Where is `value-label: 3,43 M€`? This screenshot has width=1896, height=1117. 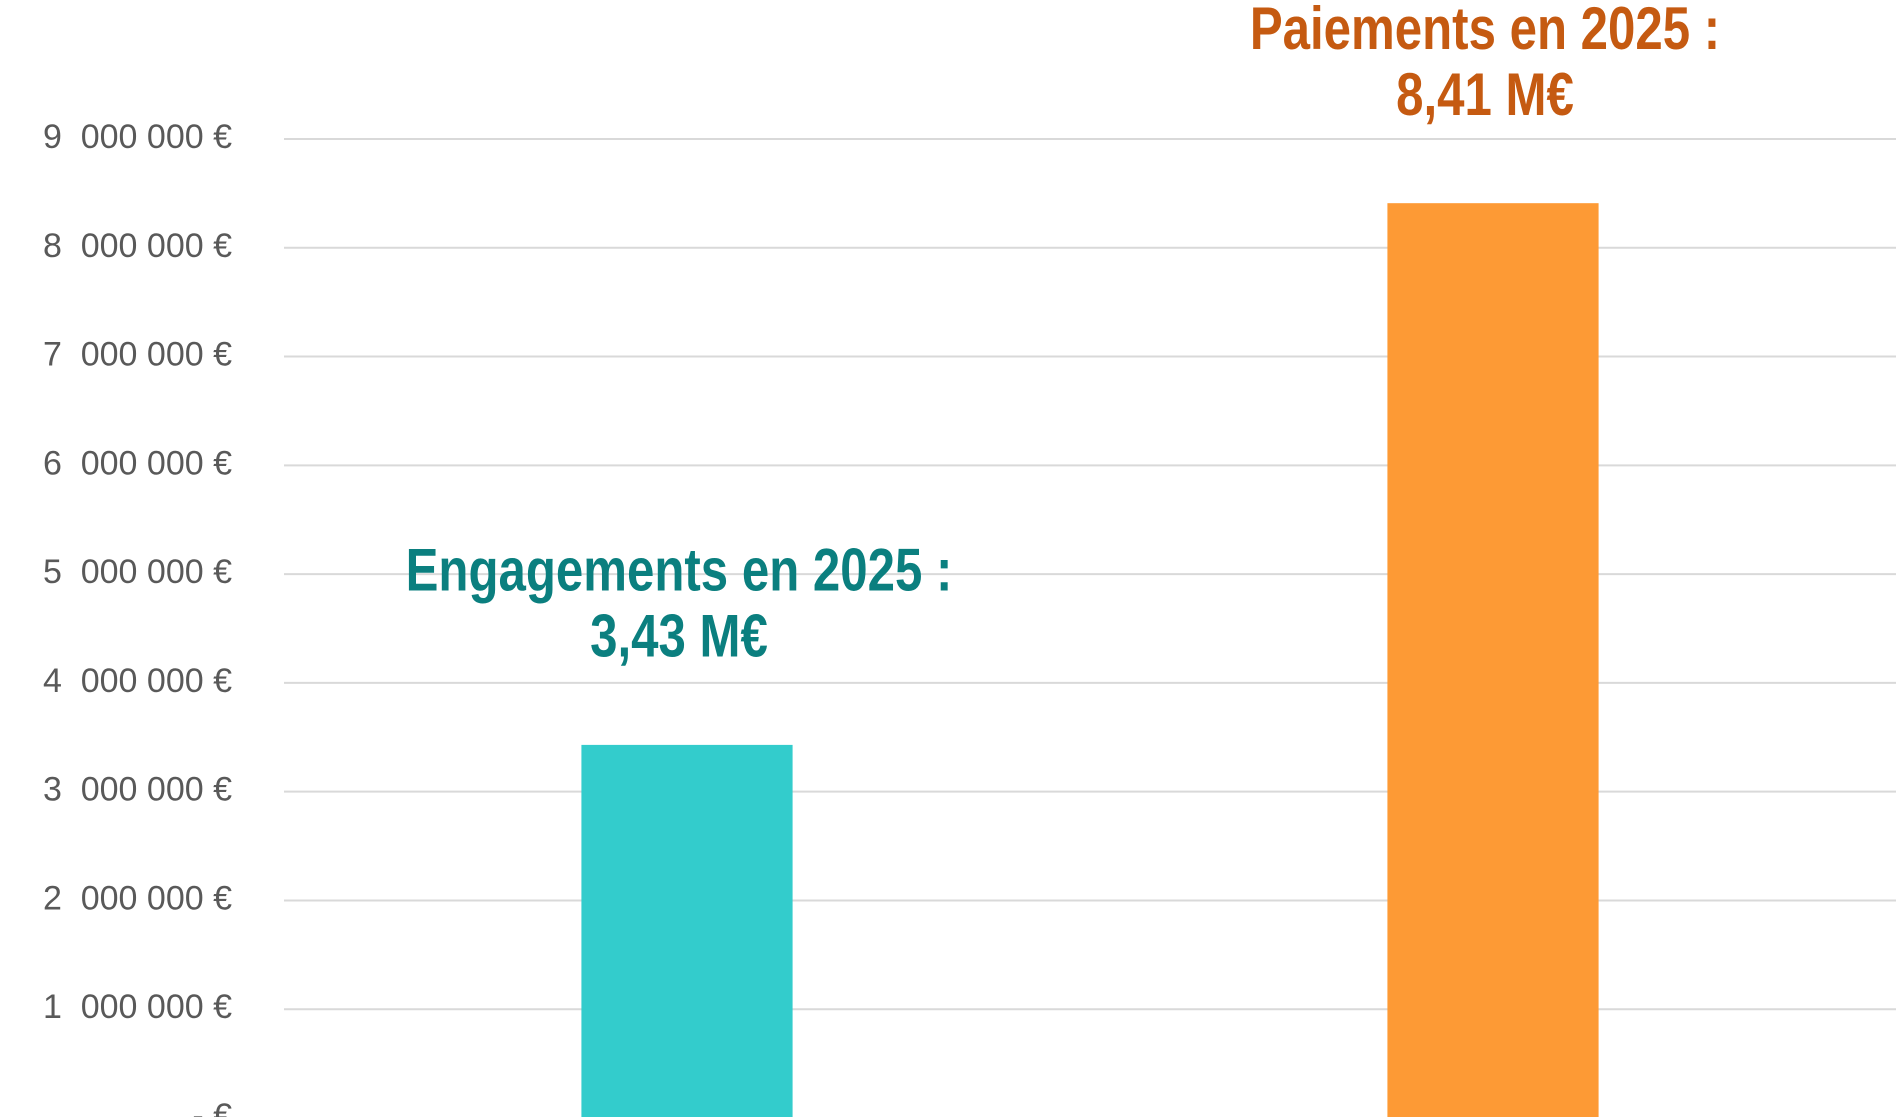 value-label: 3,43 M€ is located at coordinates (679, 636).